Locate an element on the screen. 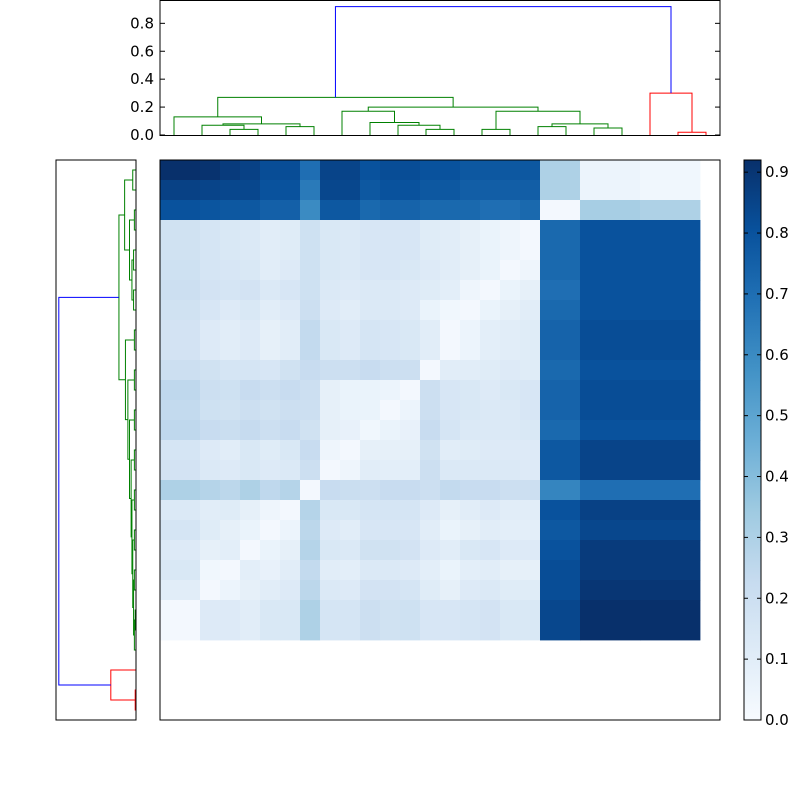 The height and width of the screenshot is (800, 800). colorbar-tick-label: 0.2 is located at coordinates (777, 598).